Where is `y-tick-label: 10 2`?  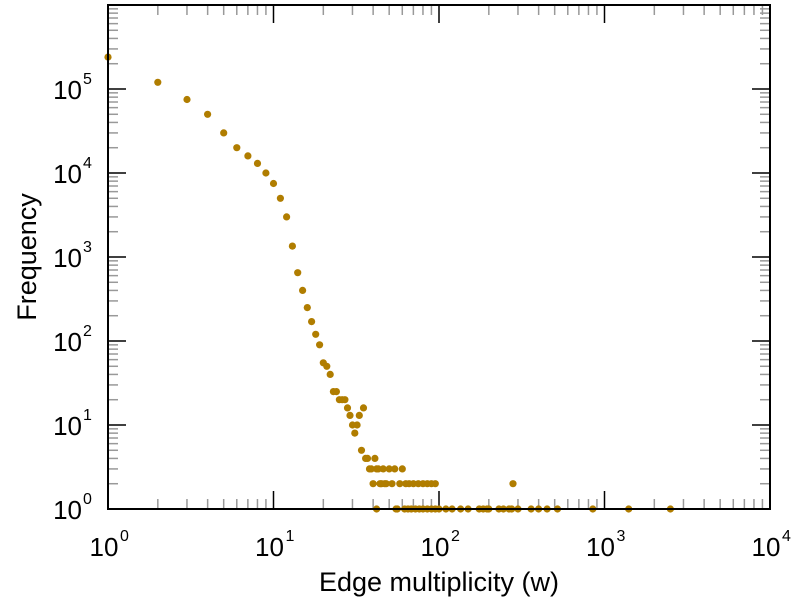 y-tick-label: 10 2 is located at coordinates (72, 340).